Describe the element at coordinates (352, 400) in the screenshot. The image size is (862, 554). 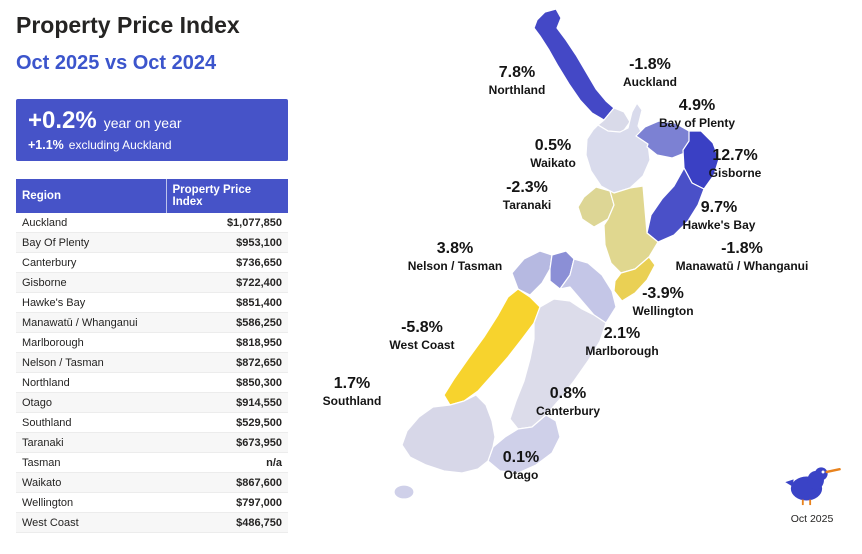
I see `region-name: Southland` at that location.